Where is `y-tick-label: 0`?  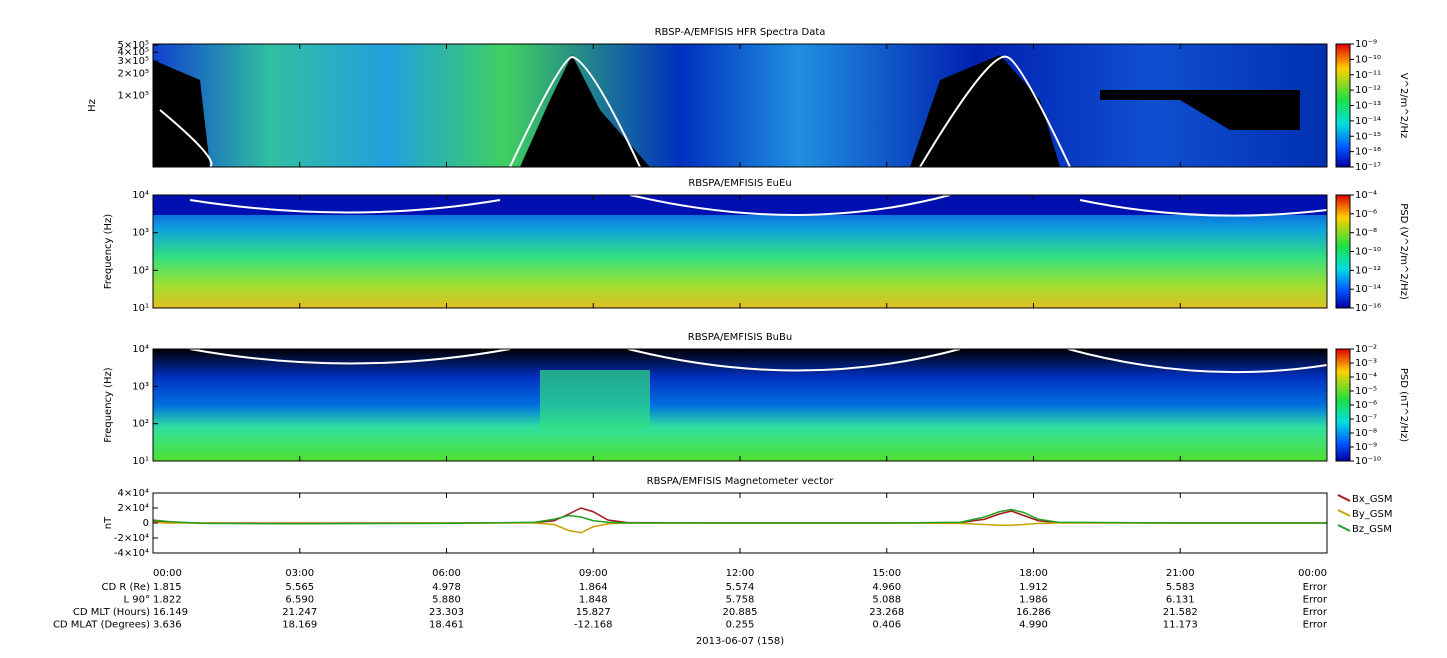
y-tick-label: 0 is located at coordinates (146, 523).